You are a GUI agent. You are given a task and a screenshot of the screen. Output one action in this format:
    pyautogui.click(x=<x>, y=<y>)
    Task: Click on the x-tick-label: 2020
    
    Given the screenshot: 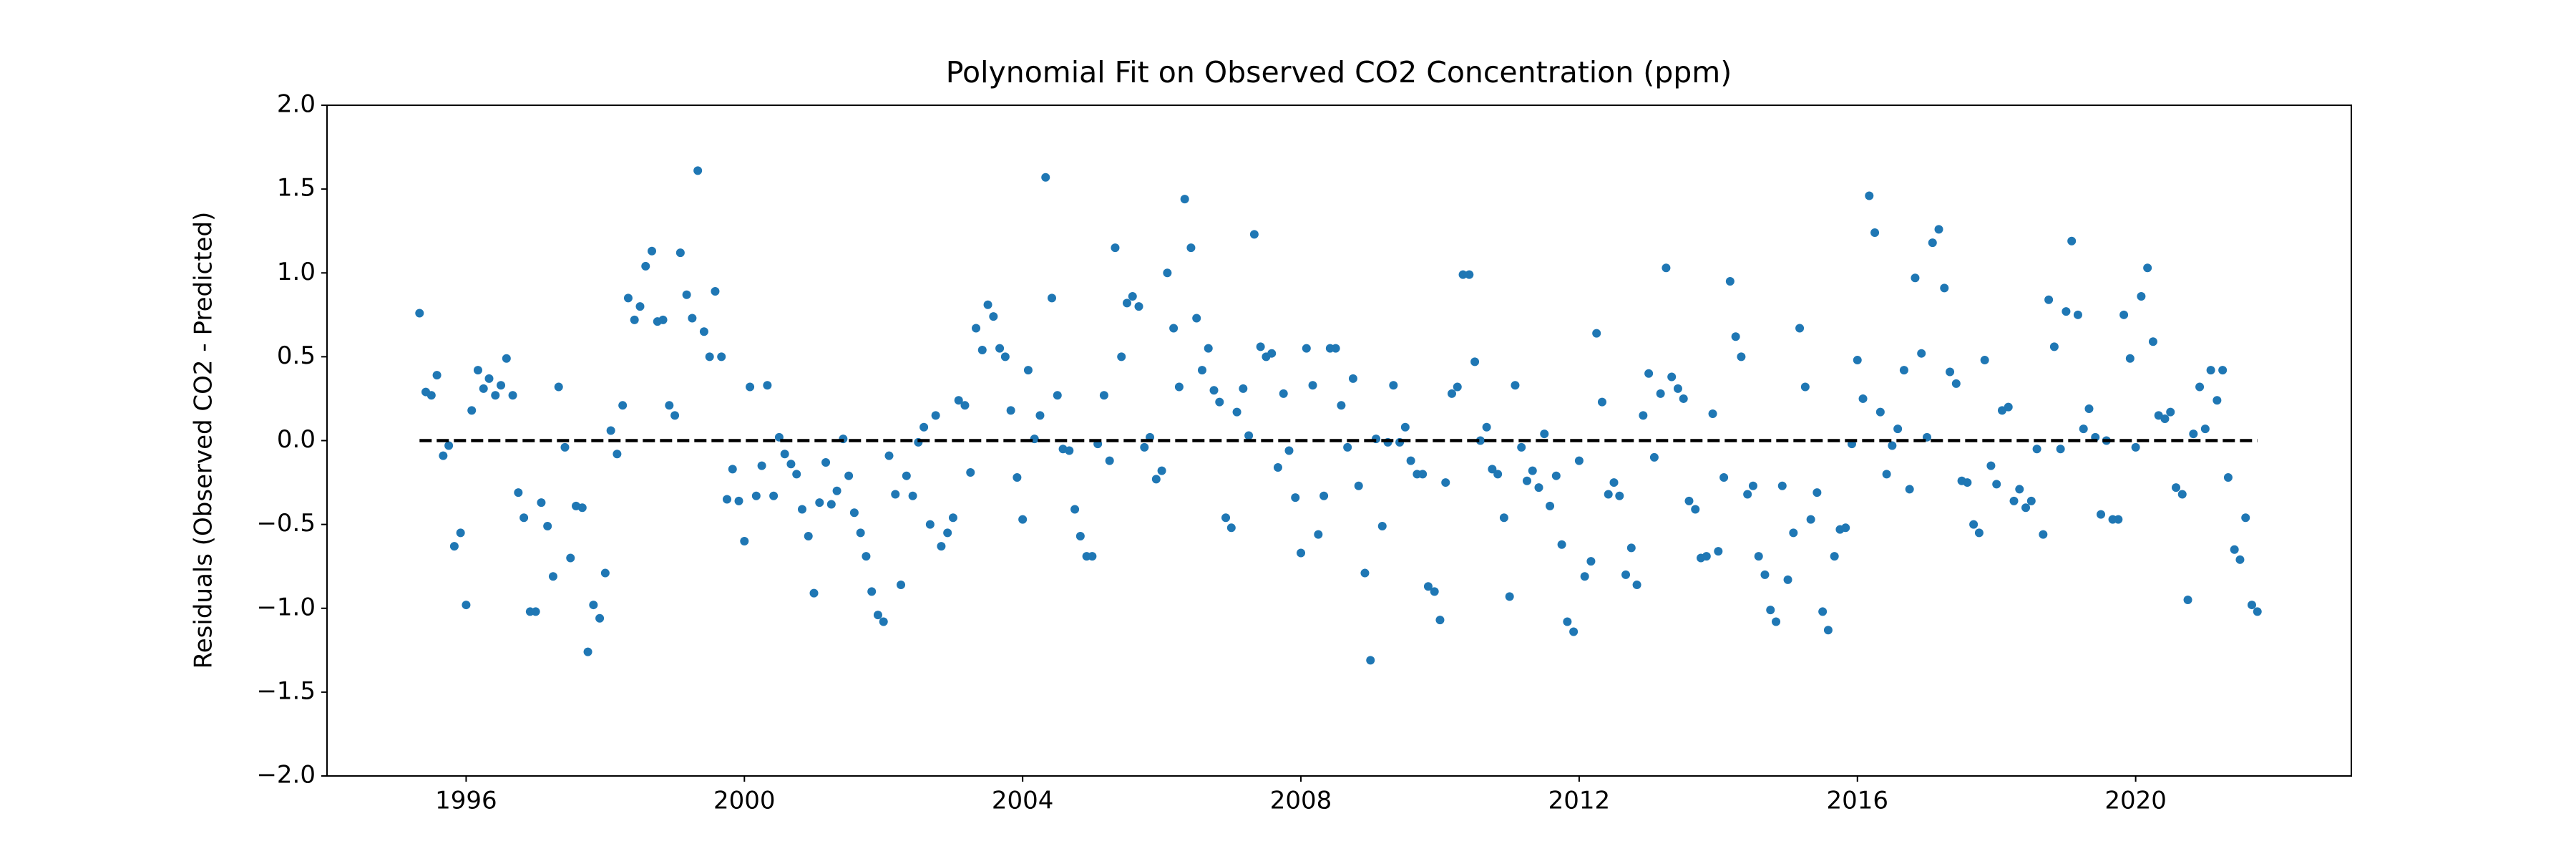 What is the action you would take?
    pyautogui.click(x=2135, y=801)
    